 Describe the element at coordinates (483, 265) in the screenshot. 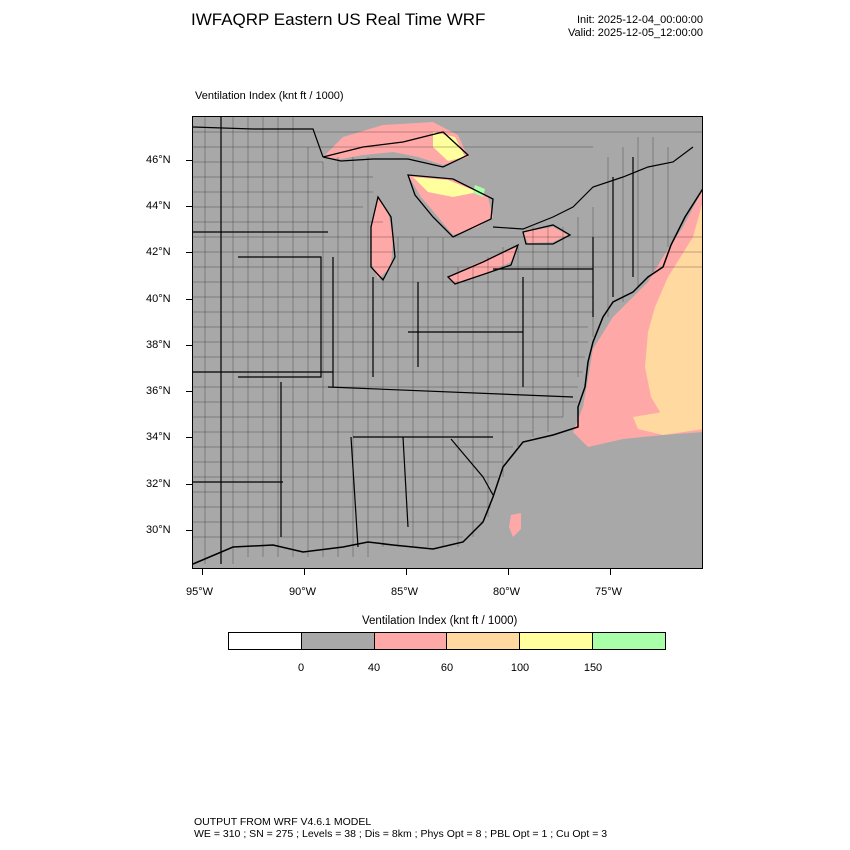

I see `lake-erie` at that location.